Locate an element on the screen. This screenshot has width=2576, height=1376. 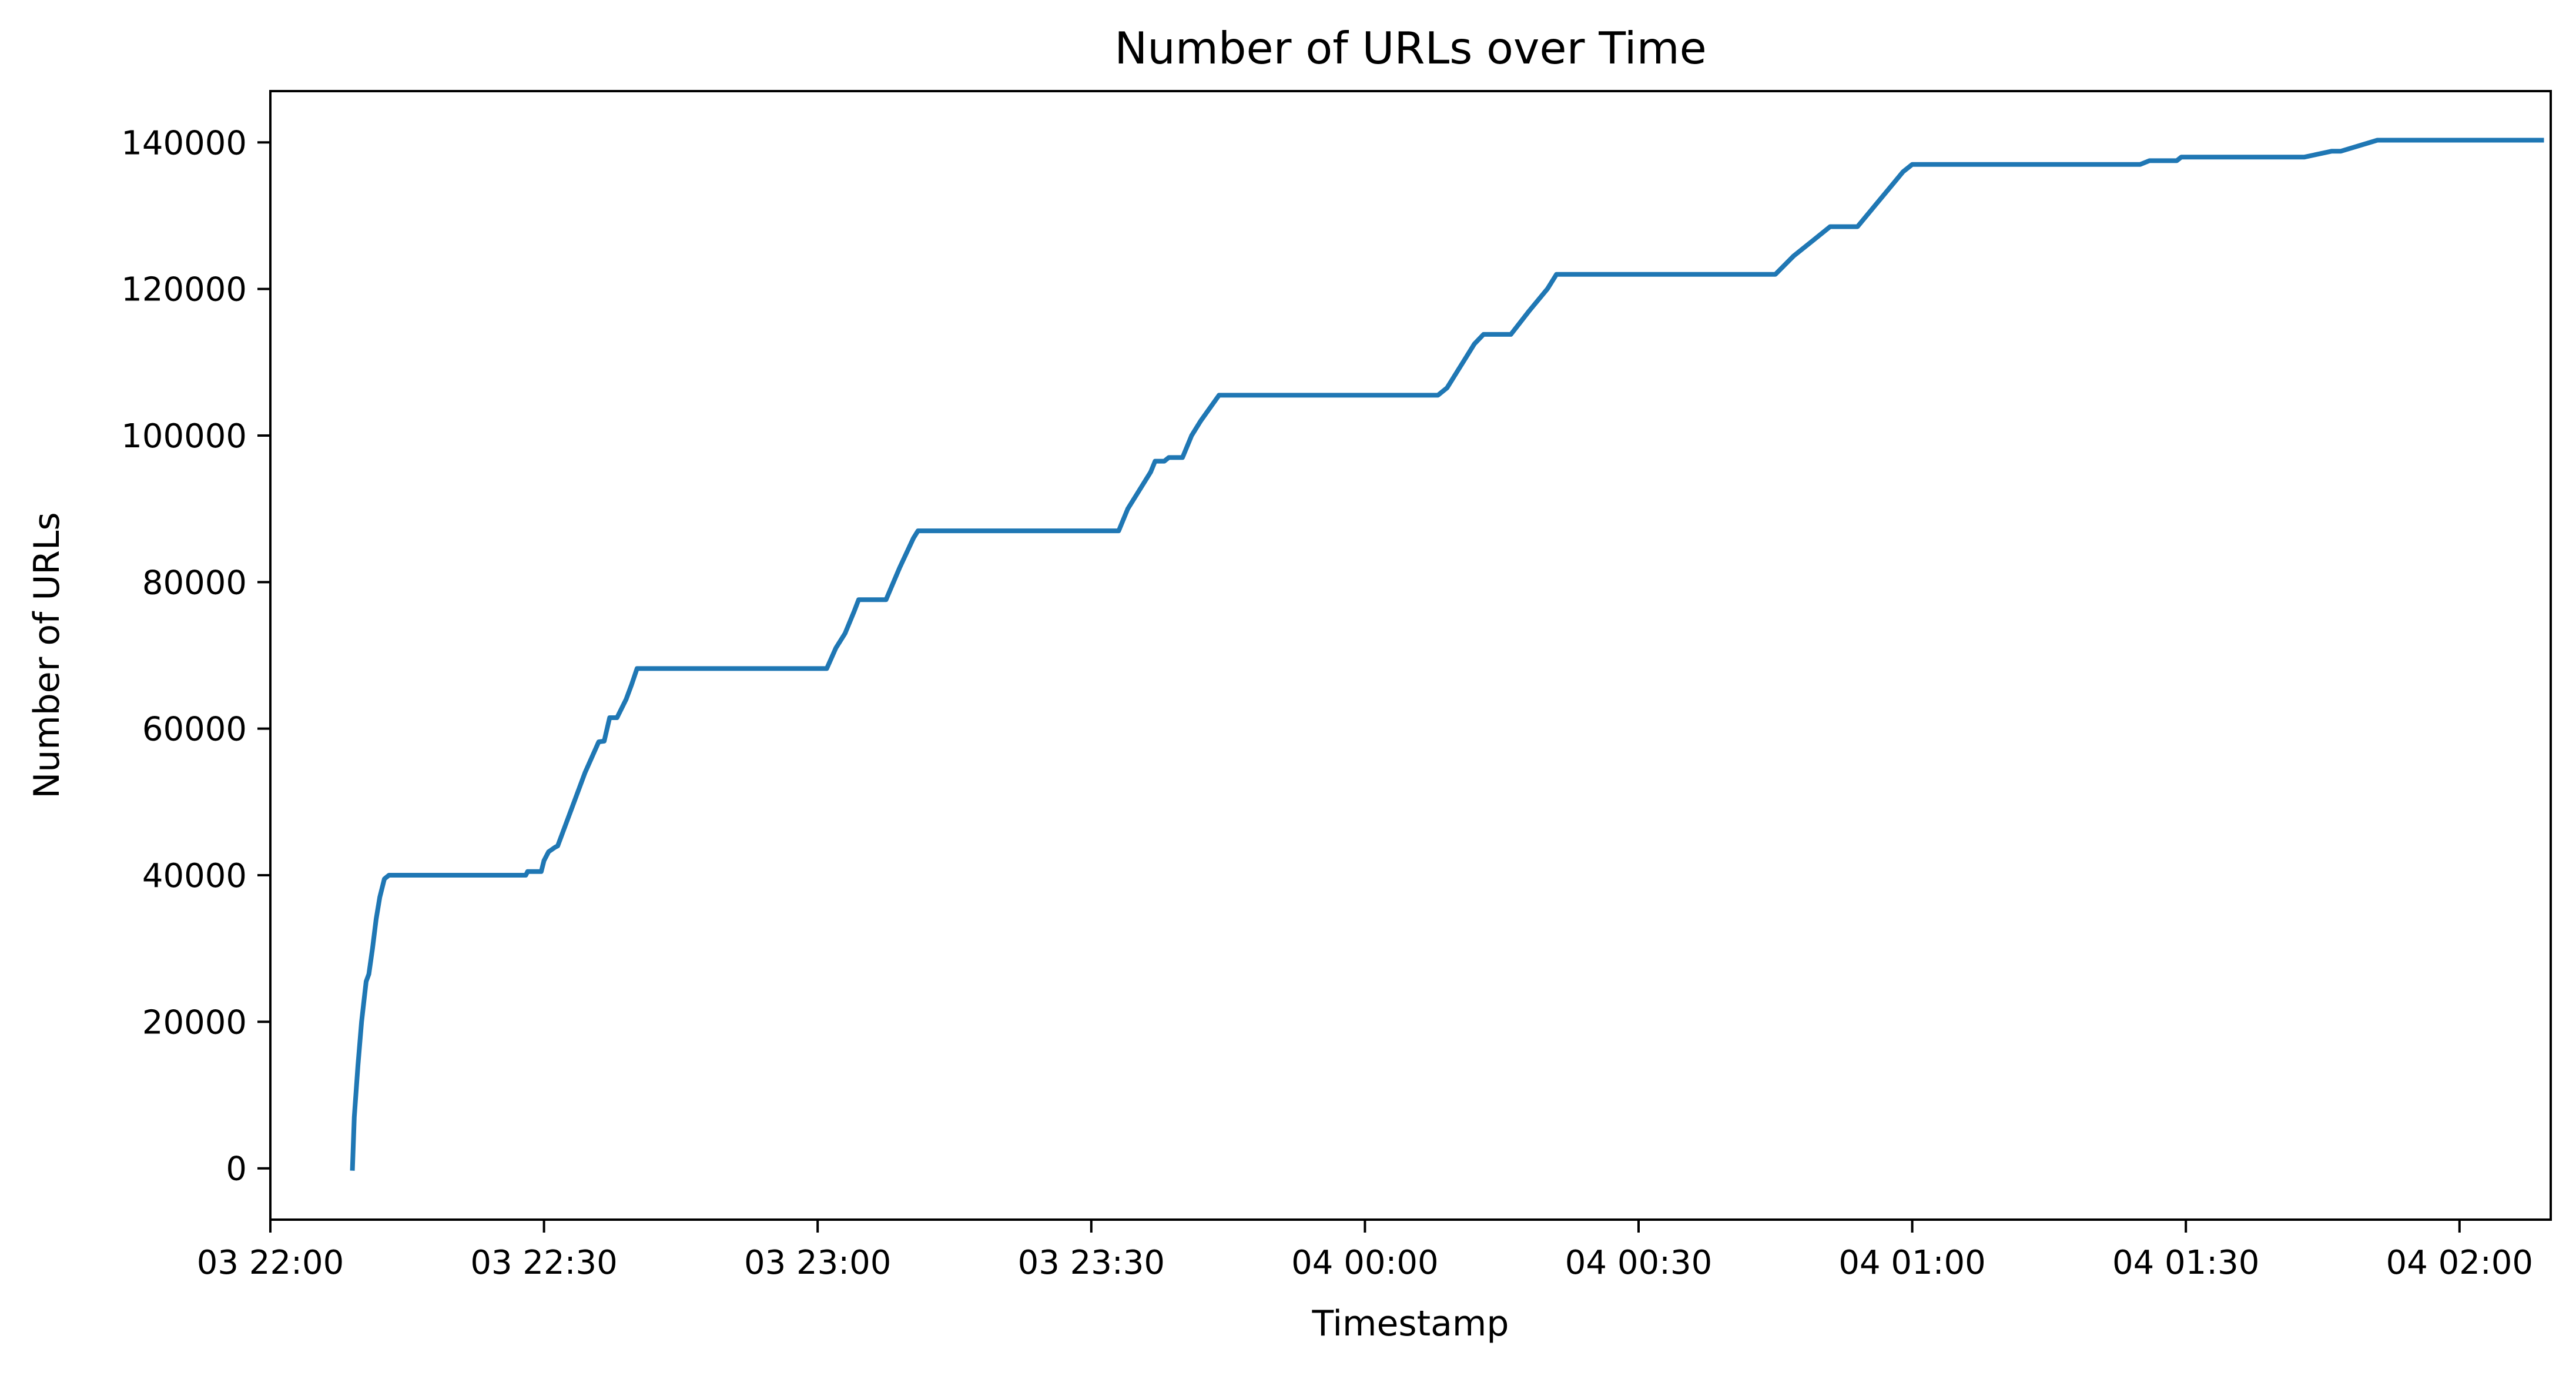
y-tick-label: 60000 is located at coordinates (194, 730).